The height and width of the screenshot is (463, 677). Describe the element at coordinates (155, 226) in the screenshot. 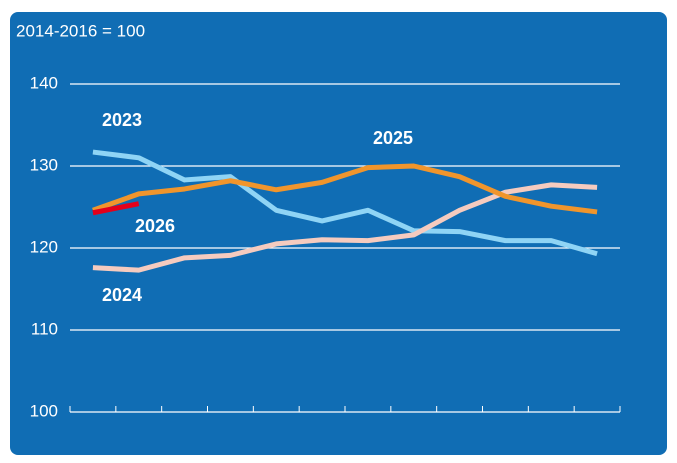

I see `series-label: 2026` at that location.